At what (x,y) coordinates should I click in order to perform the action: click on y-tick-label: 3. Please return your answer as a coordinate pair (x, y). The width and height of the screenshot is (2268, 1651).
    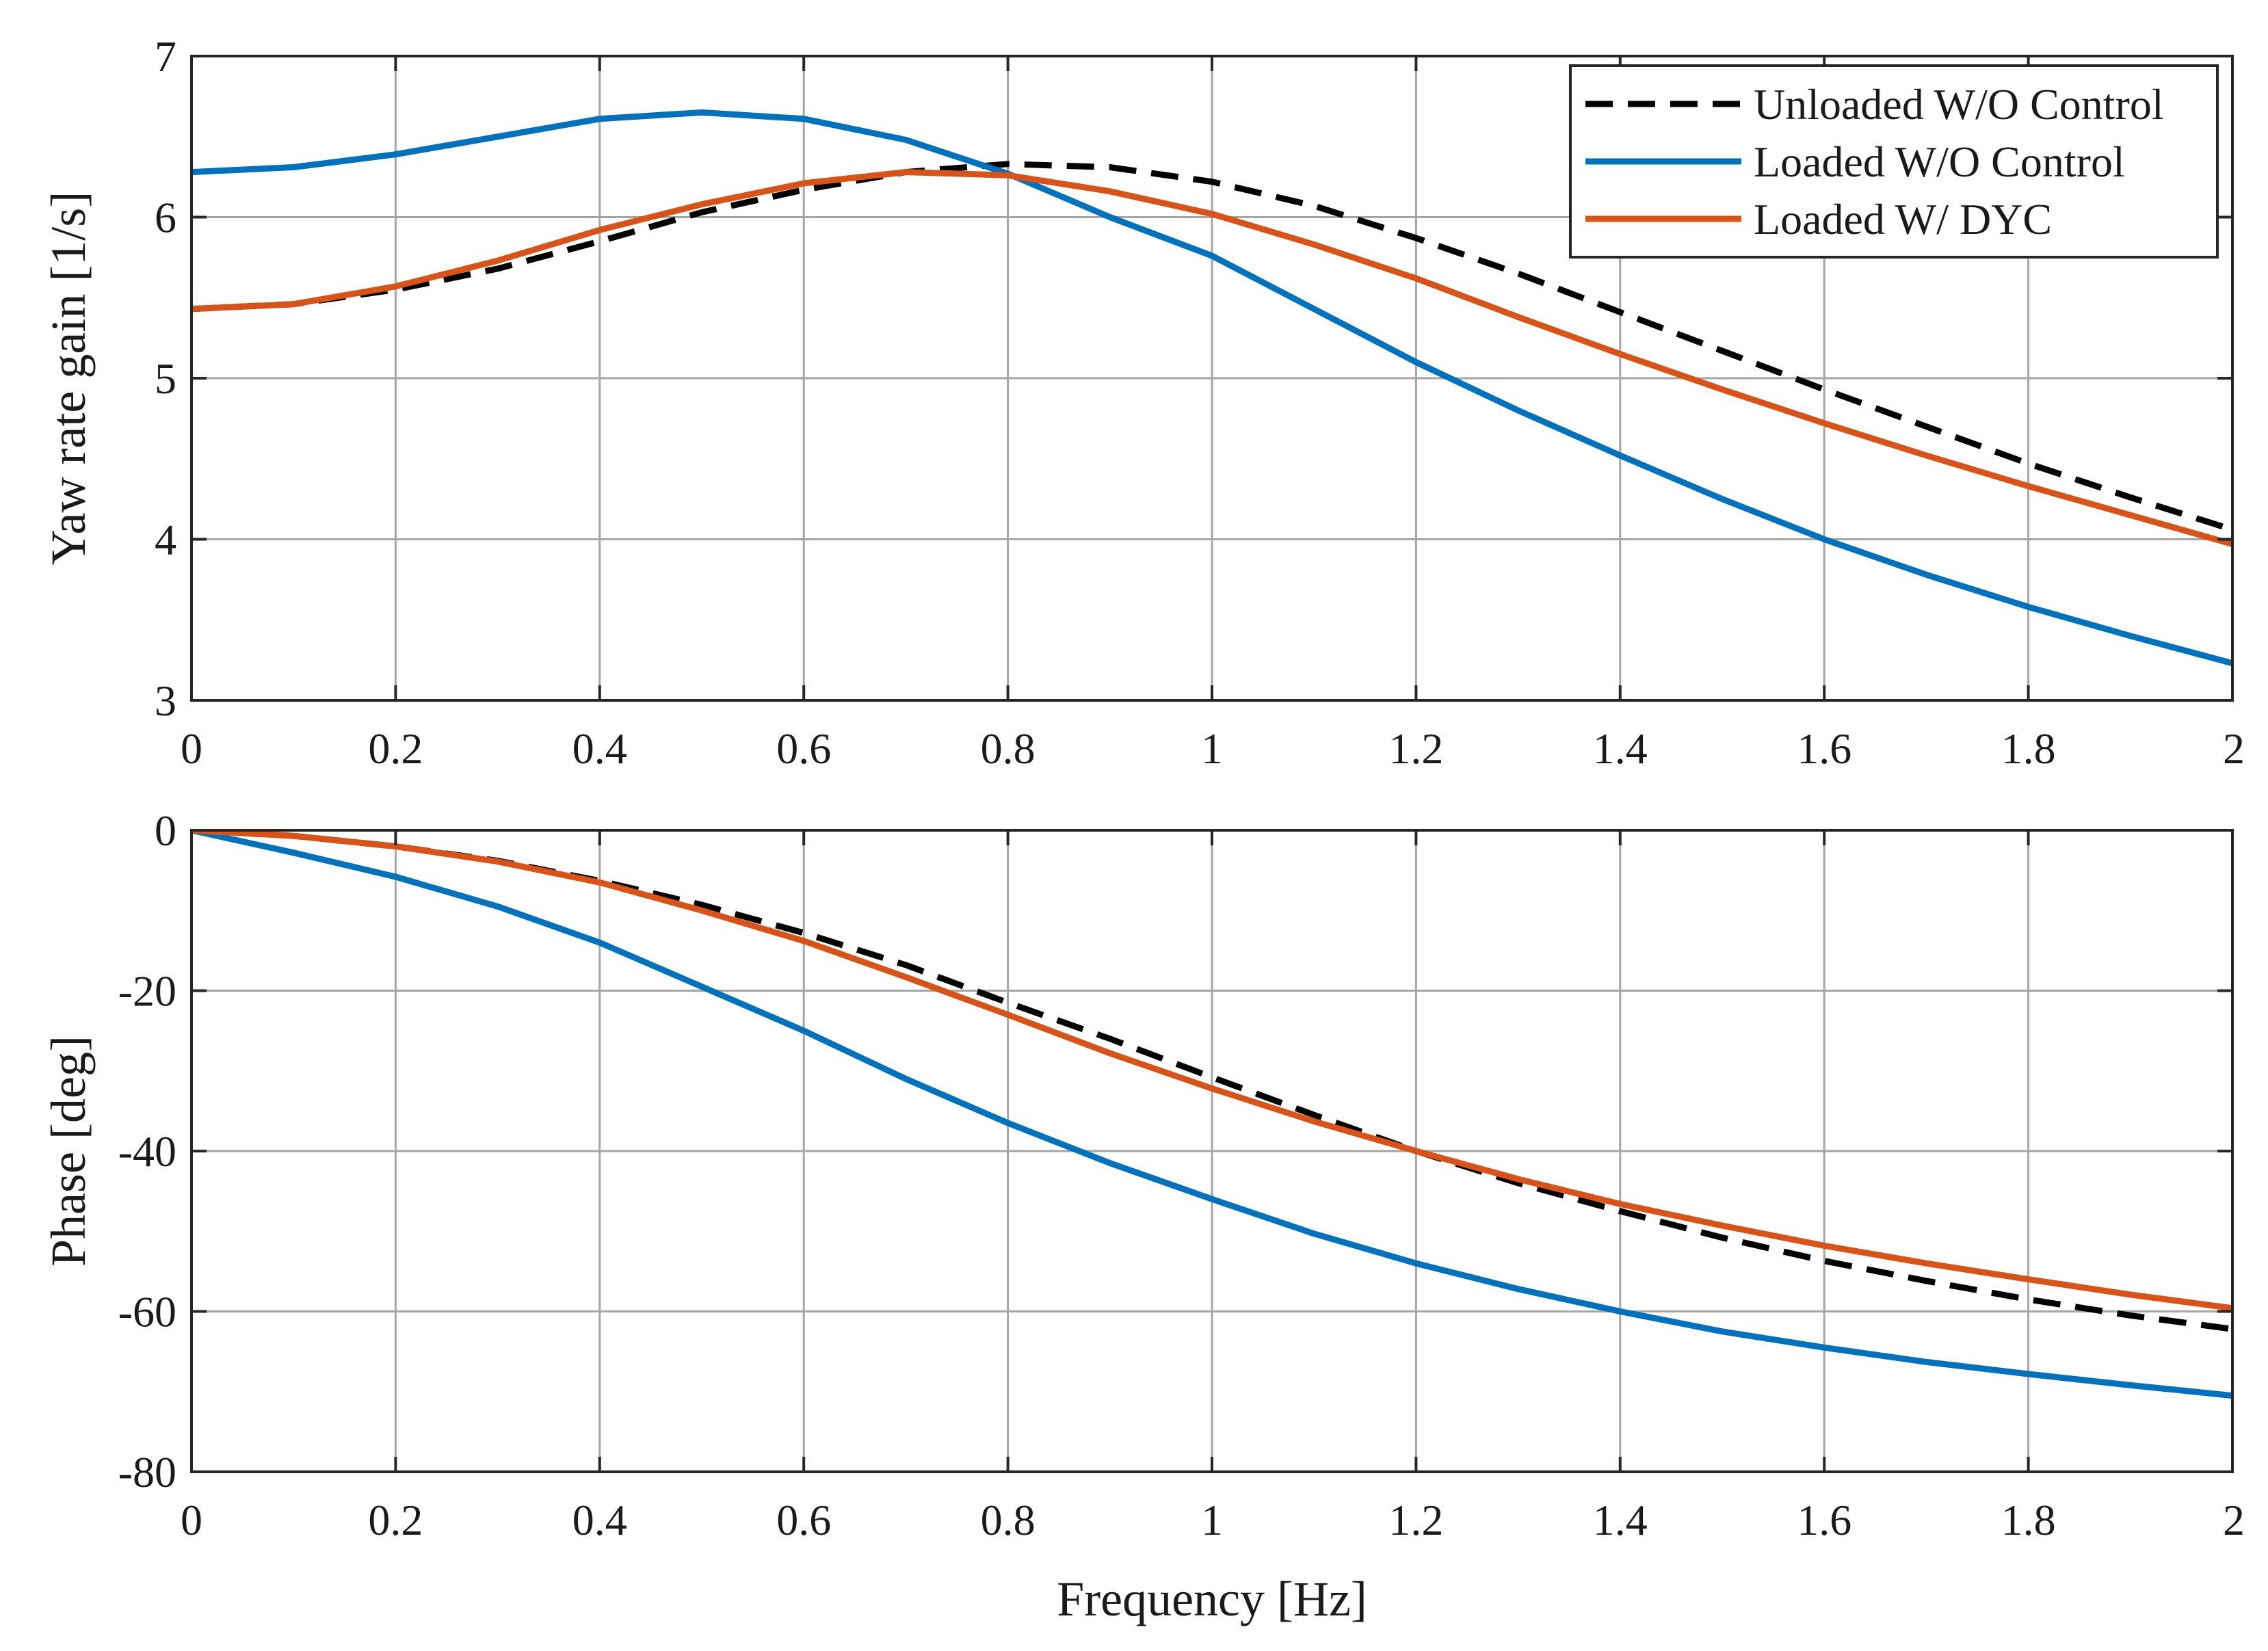
    Looking at the image, I should click on (165, 700).